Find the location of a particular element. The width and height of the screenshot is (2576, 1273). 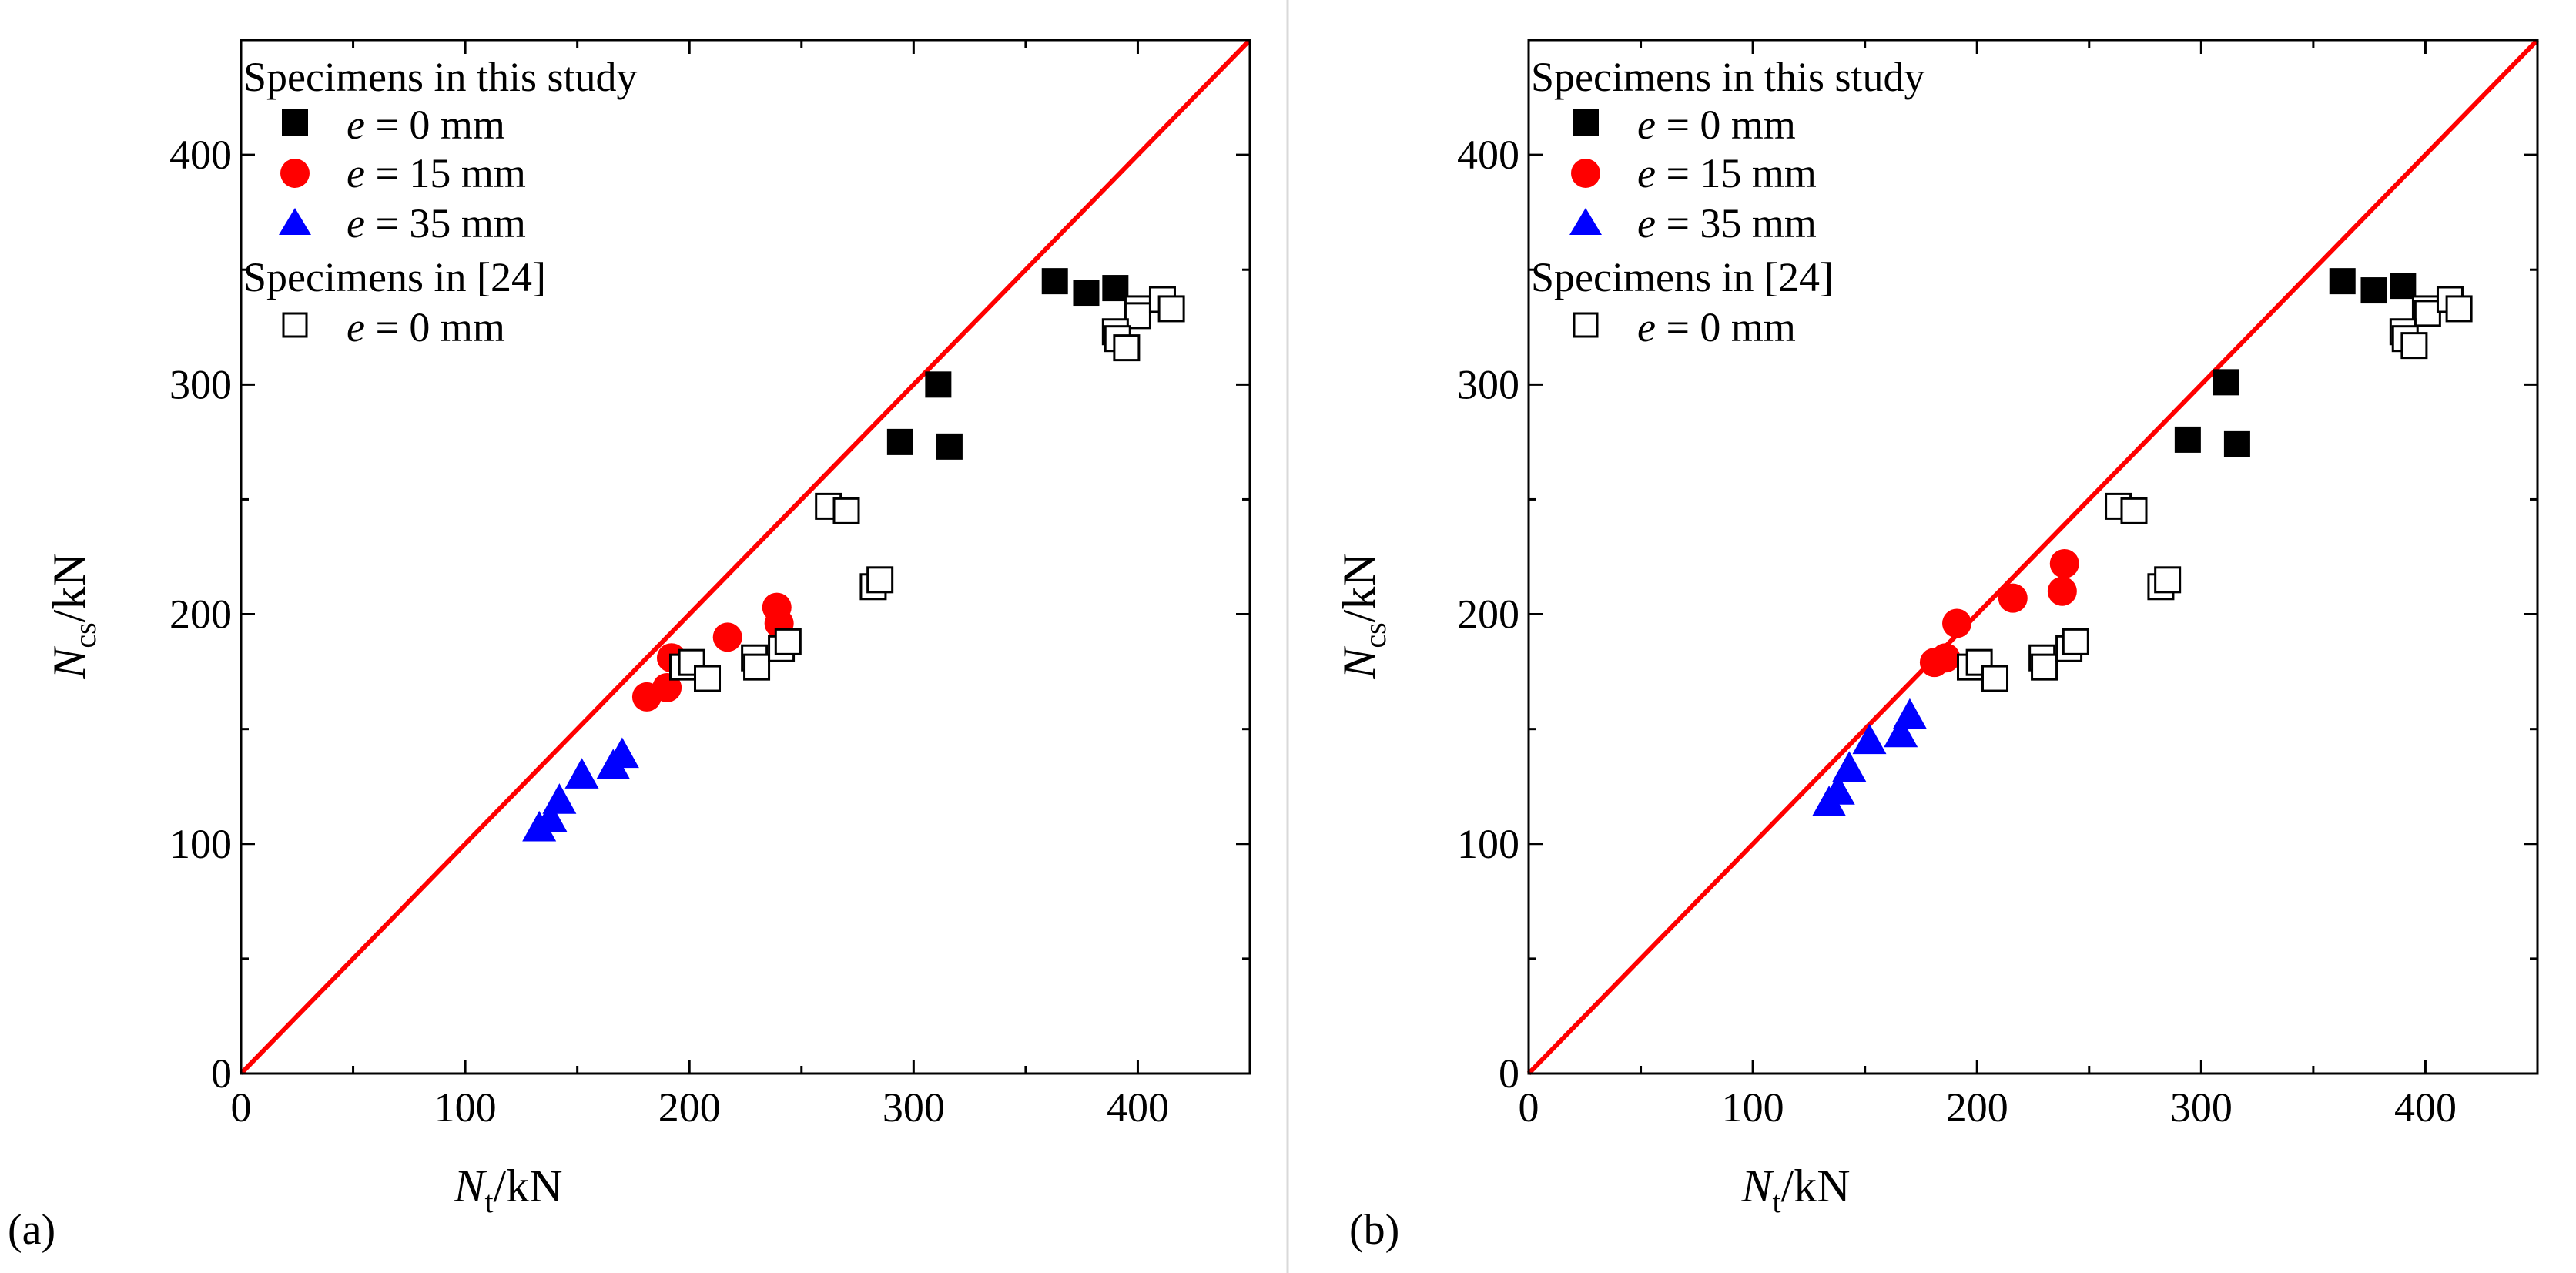

legend-marker-e35 is located at coordinates (295, 221).